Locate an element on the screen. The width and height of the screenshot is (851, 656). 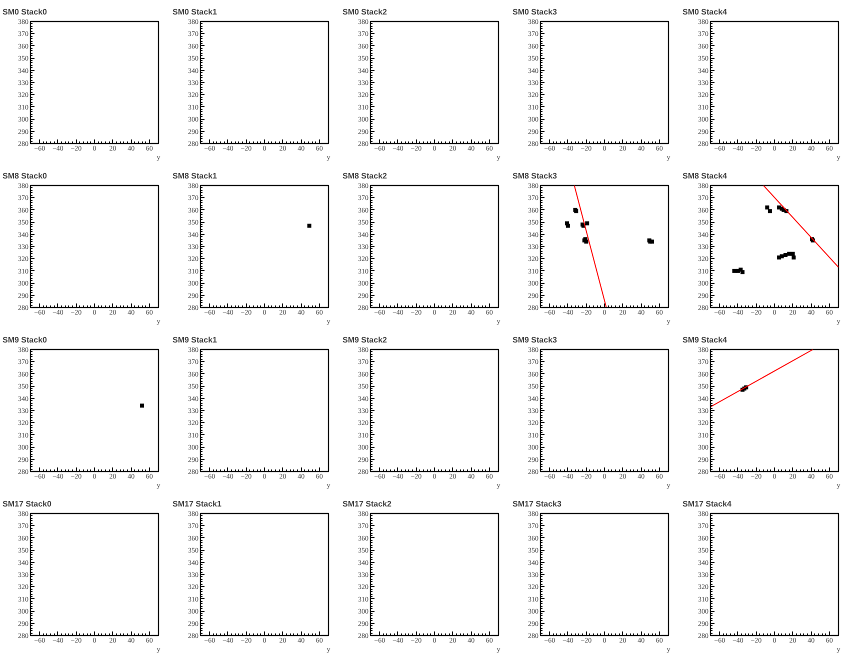
chart-title: SM17 Stack1 is located at coordinates (197, 504).